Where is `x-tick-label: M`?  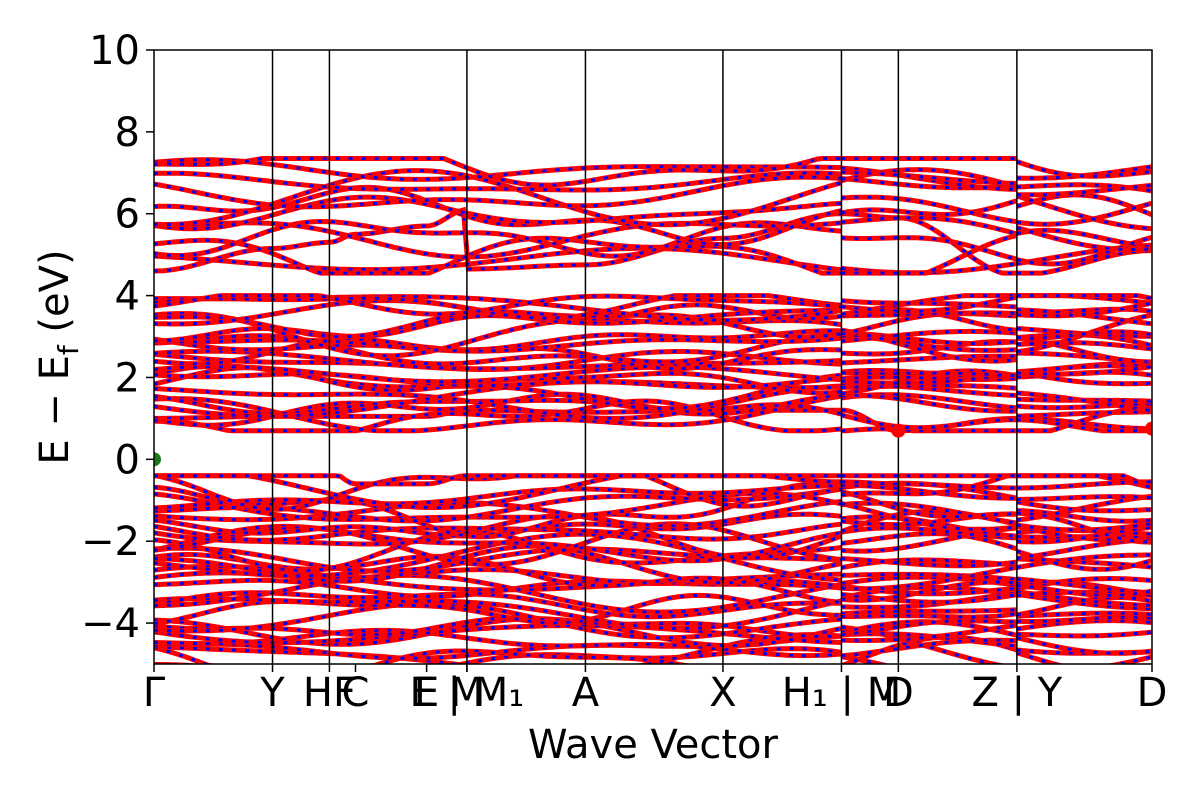 x-tick-label: M is located at coordinates (467, 693).